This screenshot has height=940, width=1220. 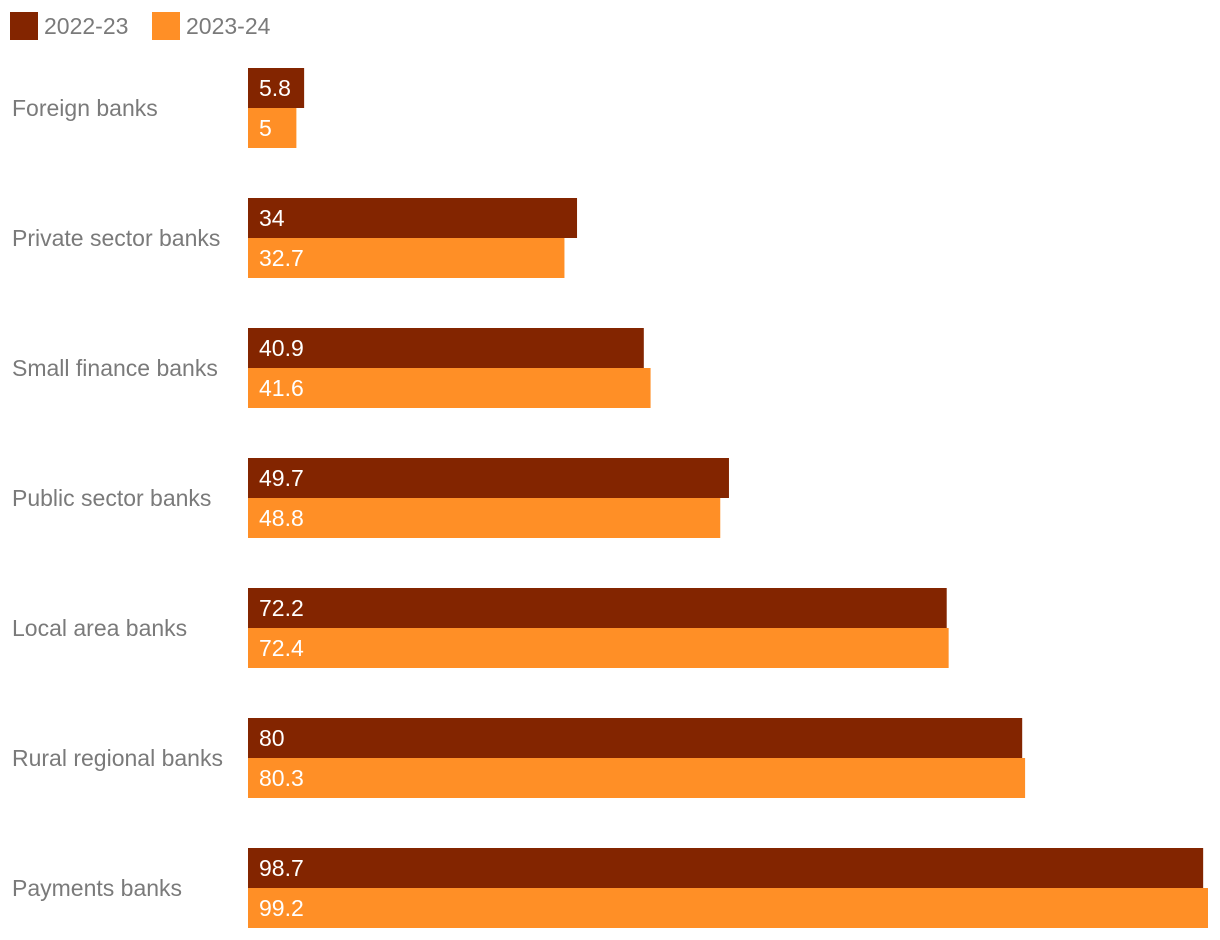 What do you see at coordinates (281, 348) in the screenshot?
I see `data-label: 40.9` at bounding box center [281, 348].